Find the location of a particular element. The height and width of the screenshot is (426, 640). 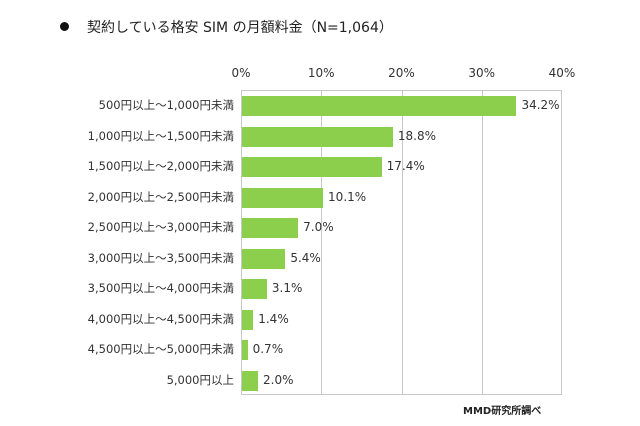

value-label: 18.8% is located at coordinates (416, 135).